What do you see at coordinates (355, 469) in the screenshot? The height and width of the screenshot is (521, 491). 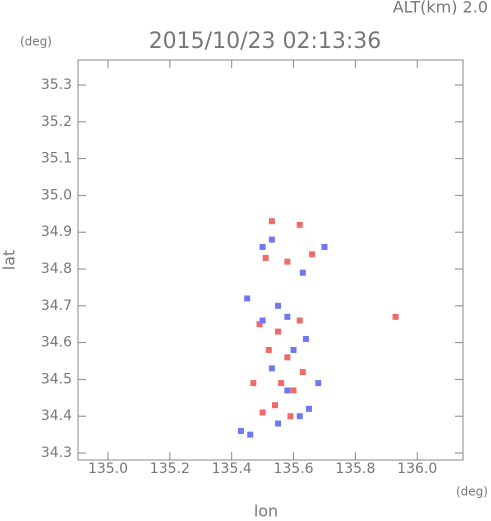 I see `x-tick-label: 135.8` at bounding box center [355, 469].